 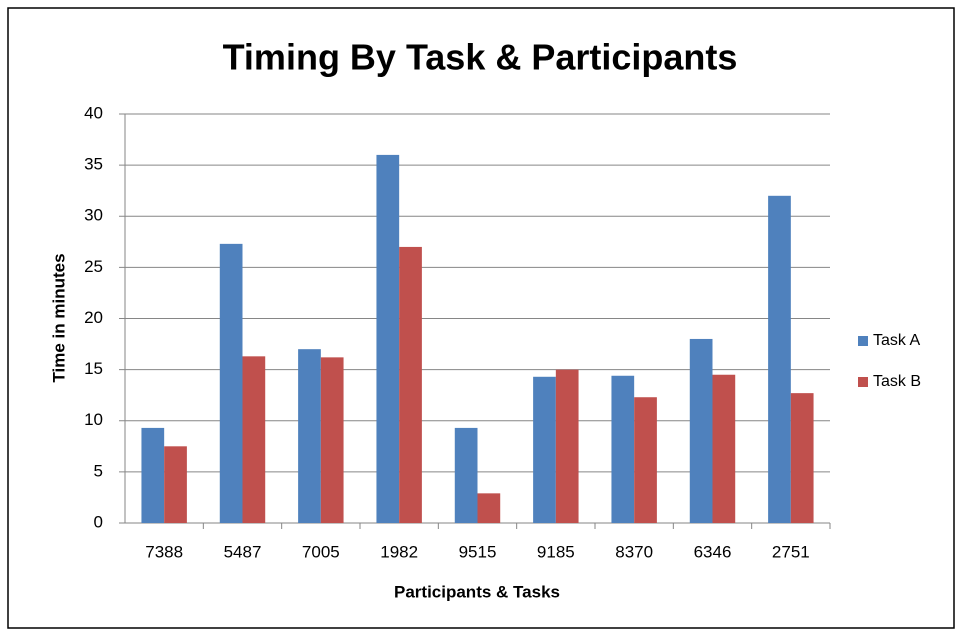 I want to click on x-axis-label: Participants & Tasks, so click(x=477, y=591).